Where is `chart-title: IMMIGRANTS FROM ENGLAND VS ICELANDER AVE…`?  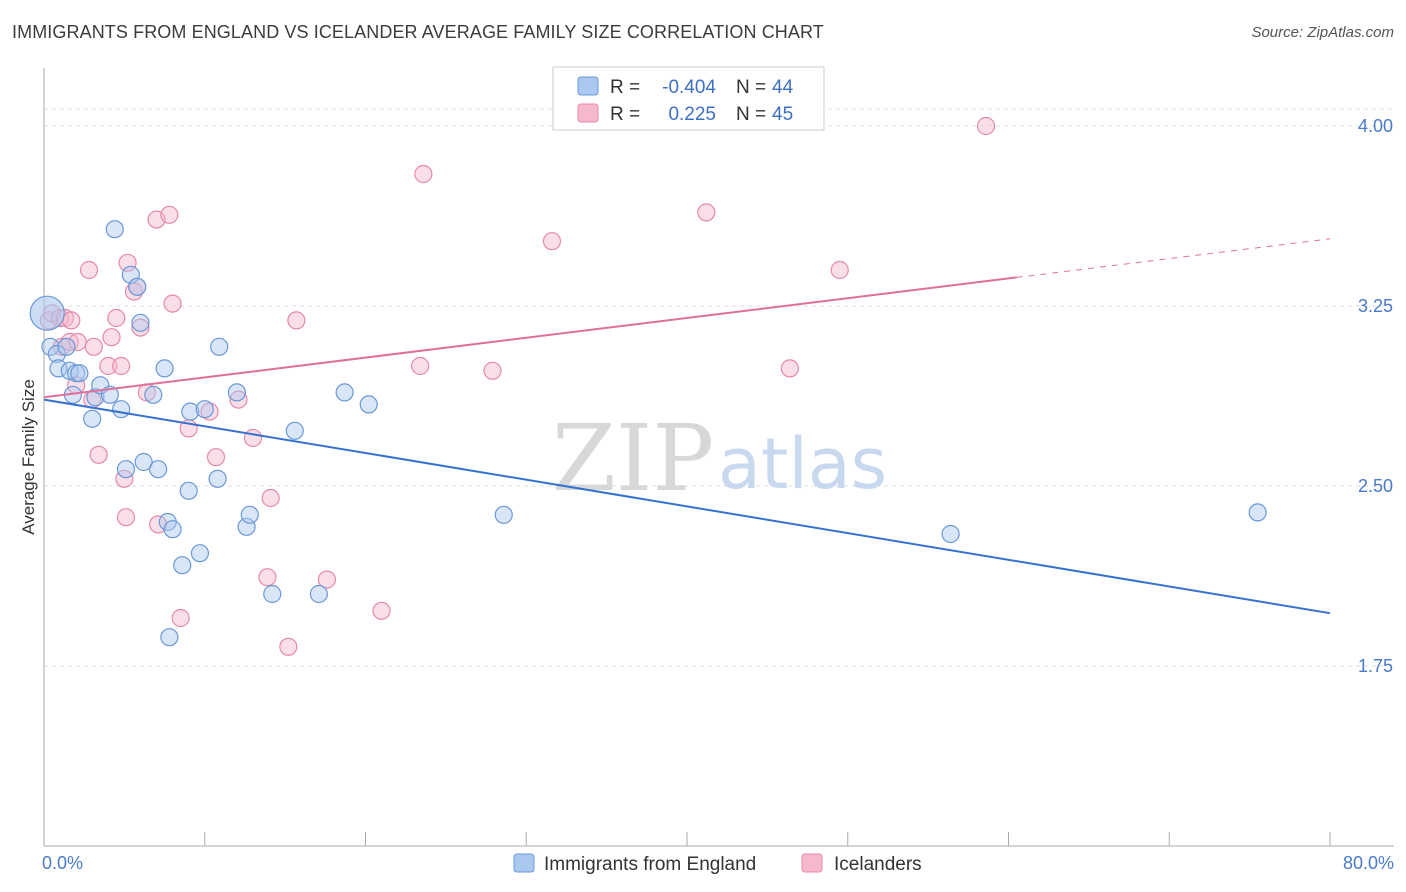
chart-title: IMMIGRANTS FROM ENGLAND VS ICELANDER AVE… is located at coordinates (418, 32).